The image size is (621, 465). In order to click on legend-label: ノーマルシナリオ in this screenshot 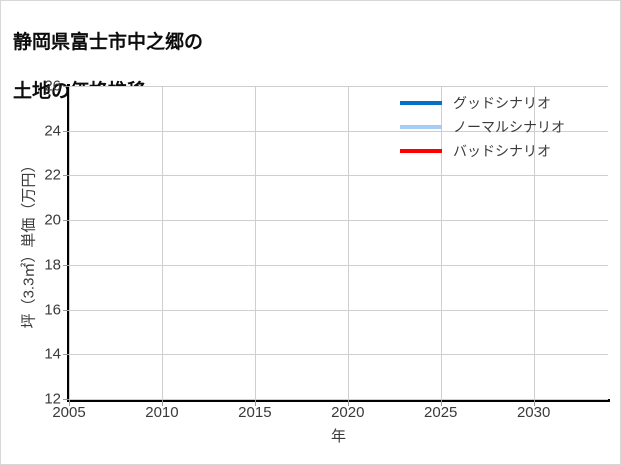, I will do `click(509, 127)`.